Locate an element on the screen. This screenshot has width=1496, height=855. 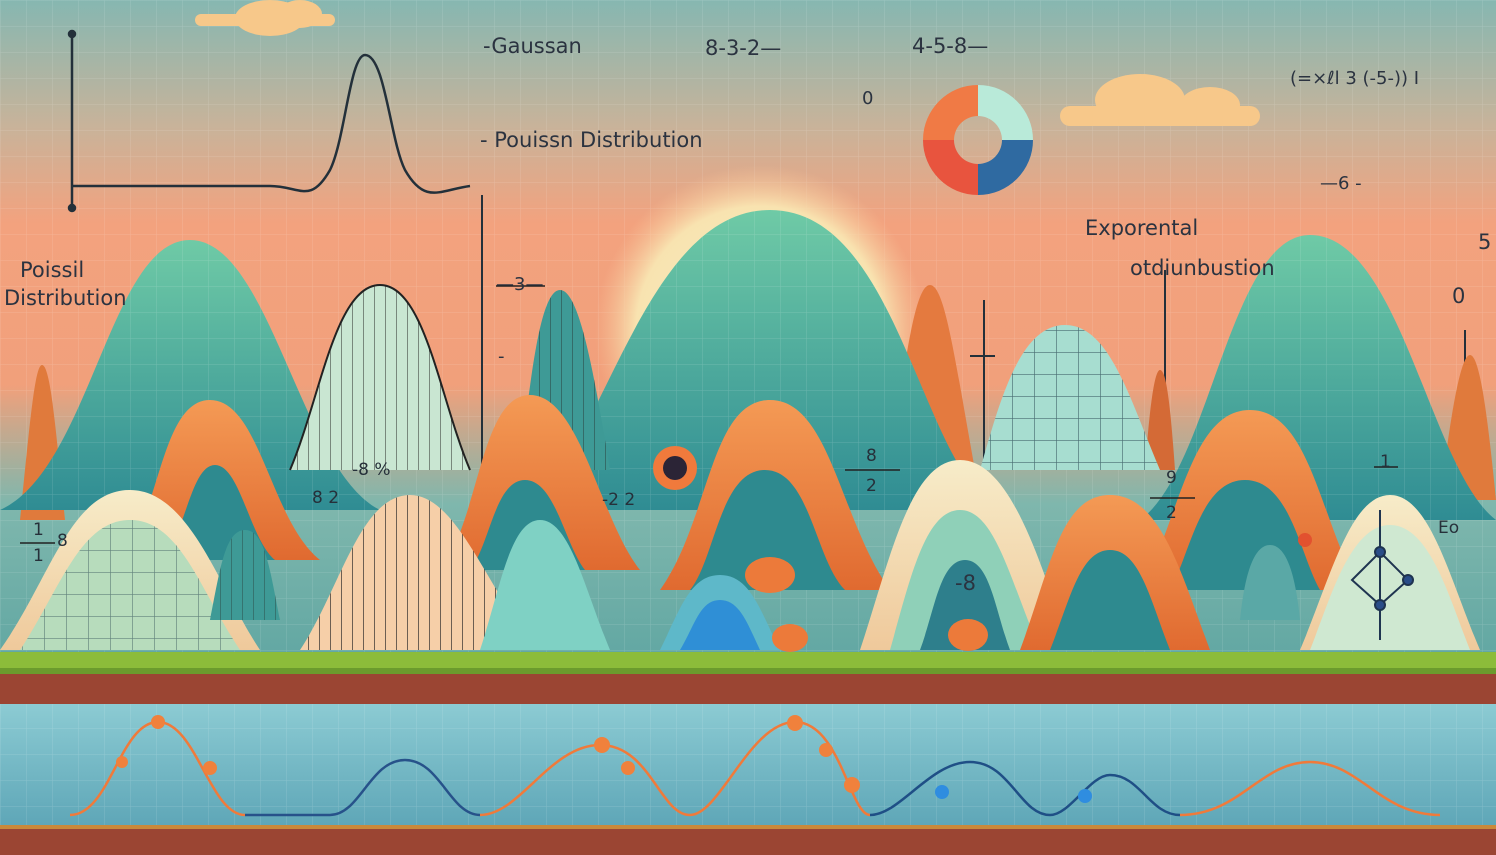
cloud-right is located at coordinates (1160, 100).